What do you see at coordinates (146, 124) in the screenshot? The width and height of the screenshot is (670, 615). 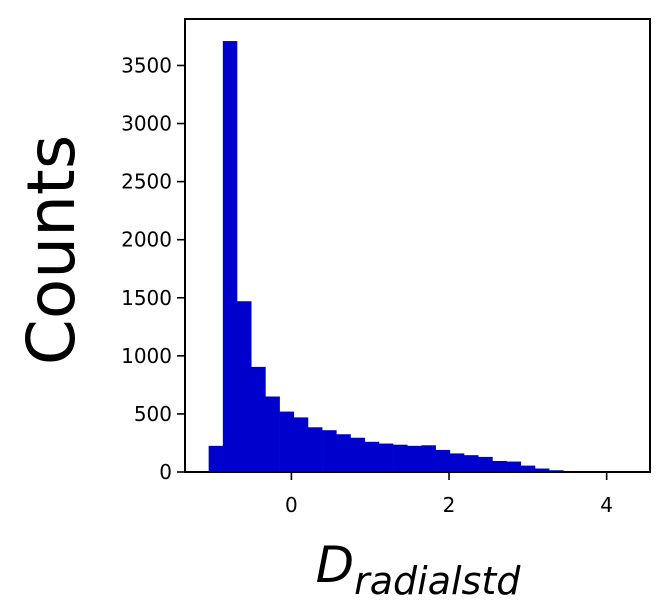 I see `y-tick-label: 3000` at bounding box center [146, 124].